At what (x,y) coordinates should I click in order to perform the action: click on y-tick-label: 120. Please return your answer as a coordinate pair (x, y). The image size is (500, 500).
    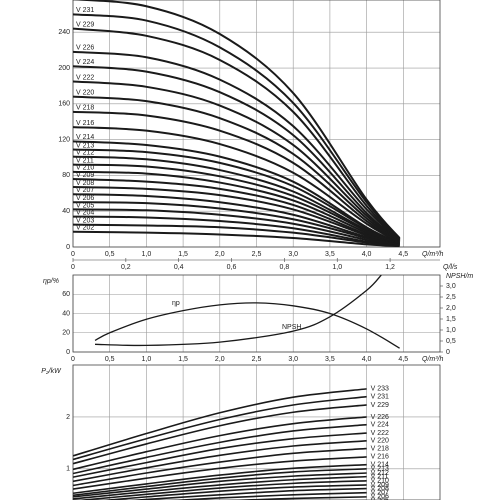
    Looking at the image, I should click on (64, 139).